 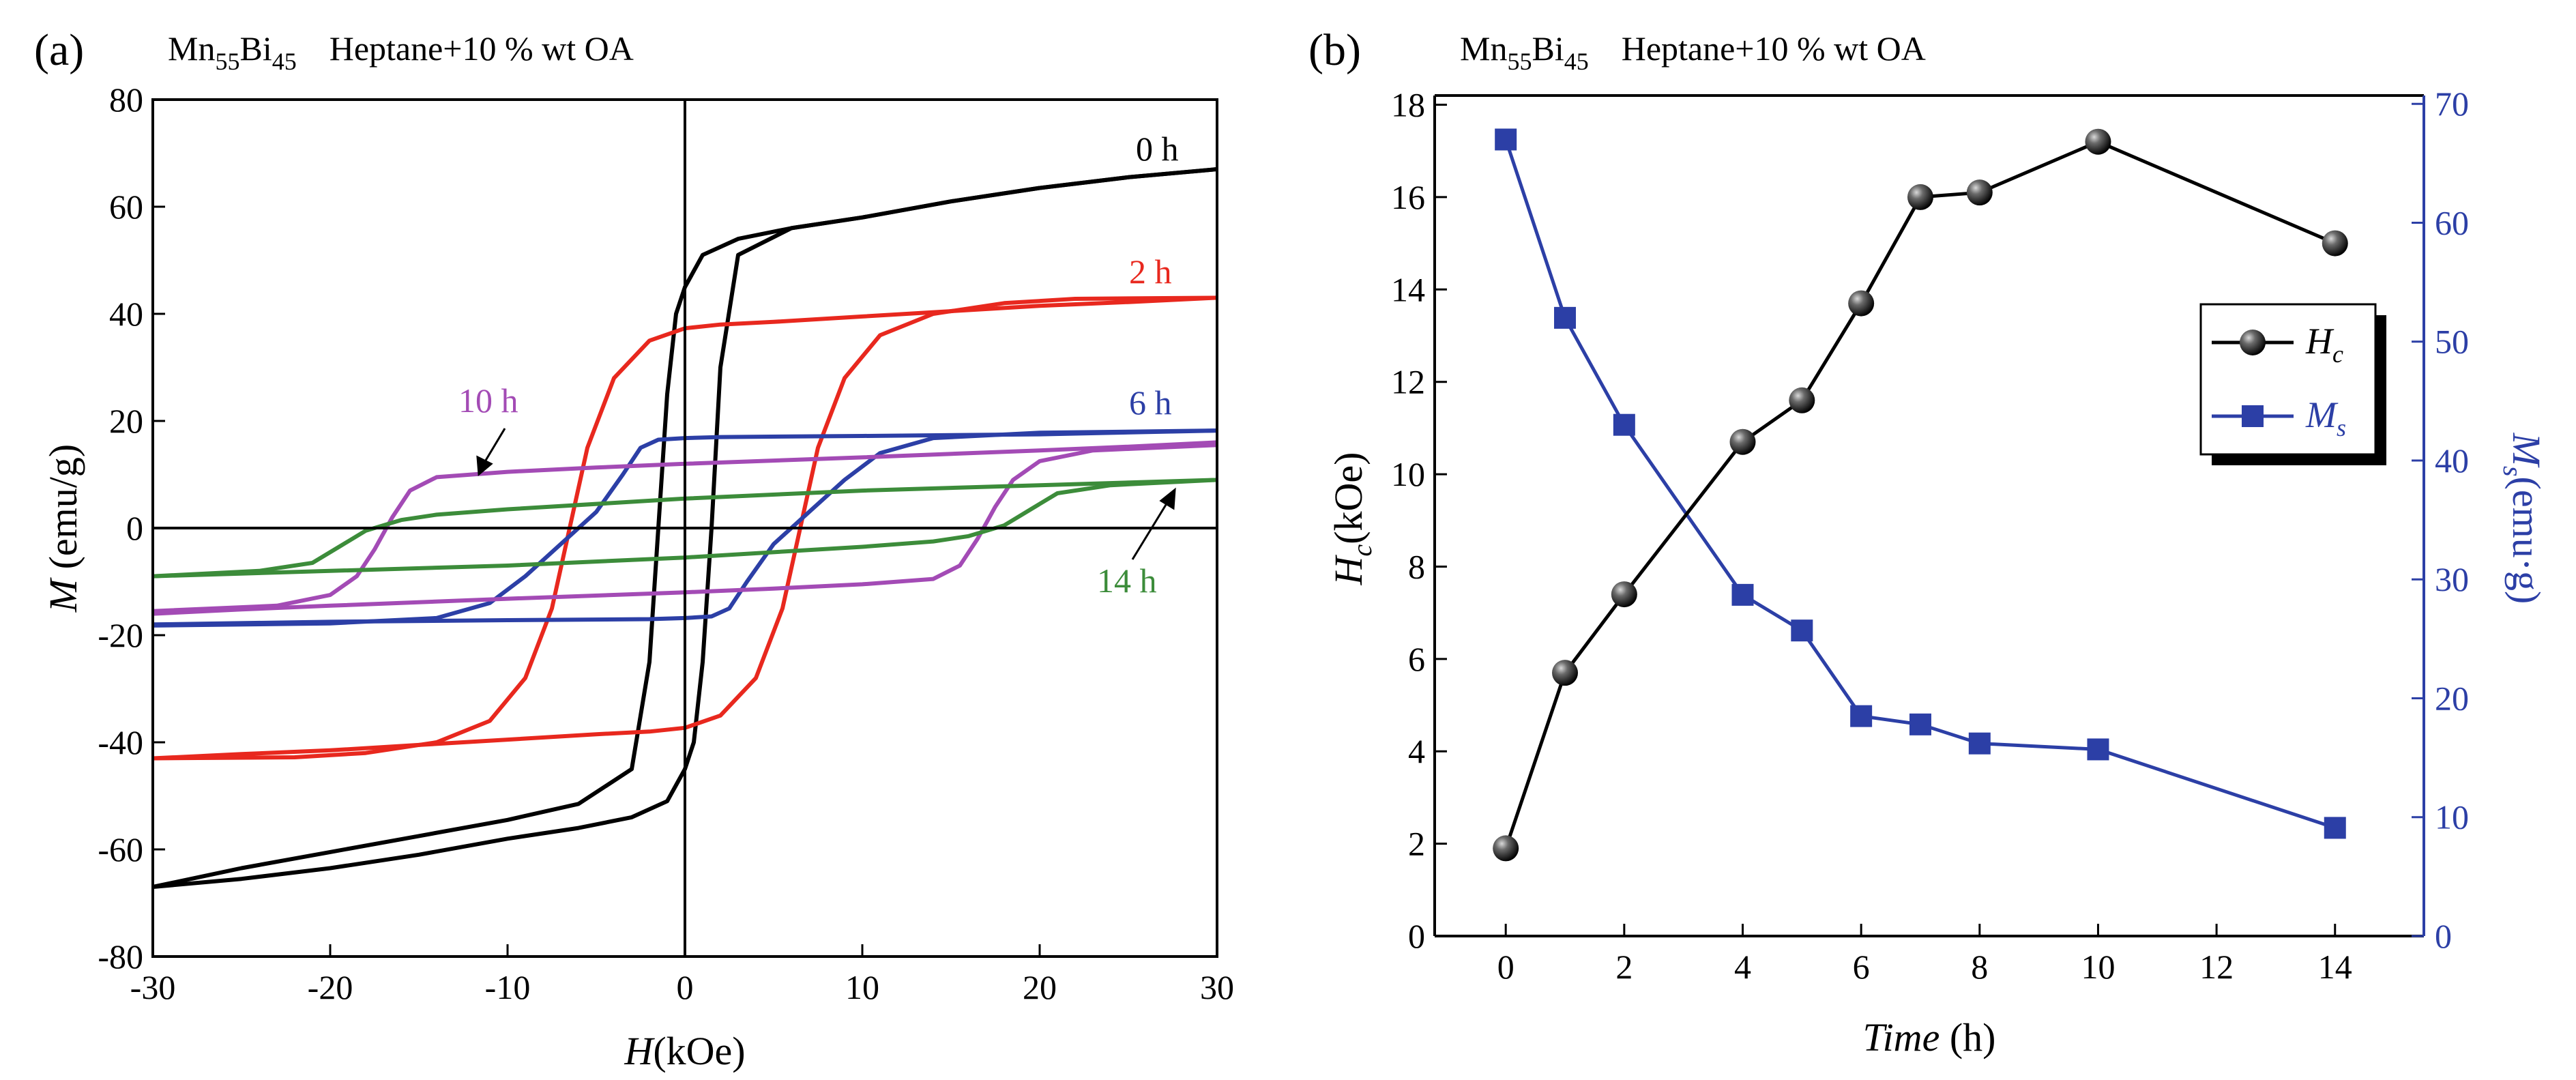 What do you see at coordinates (1408, 197) in the screenshot?
I see `y-tick-label-b: 16` at bounding box center [1408, 197].